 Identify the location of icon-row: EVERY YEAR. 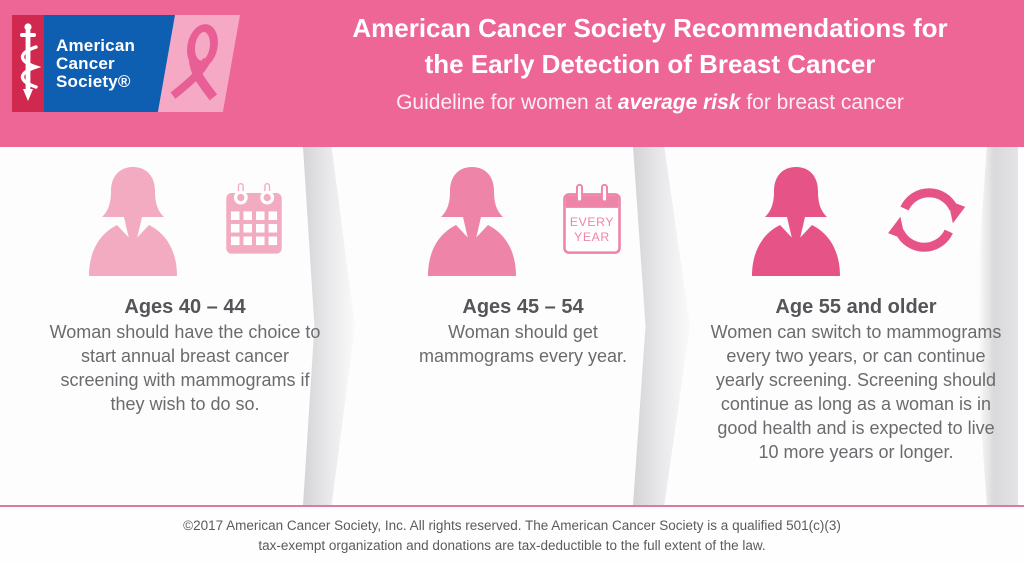
(523, 220).